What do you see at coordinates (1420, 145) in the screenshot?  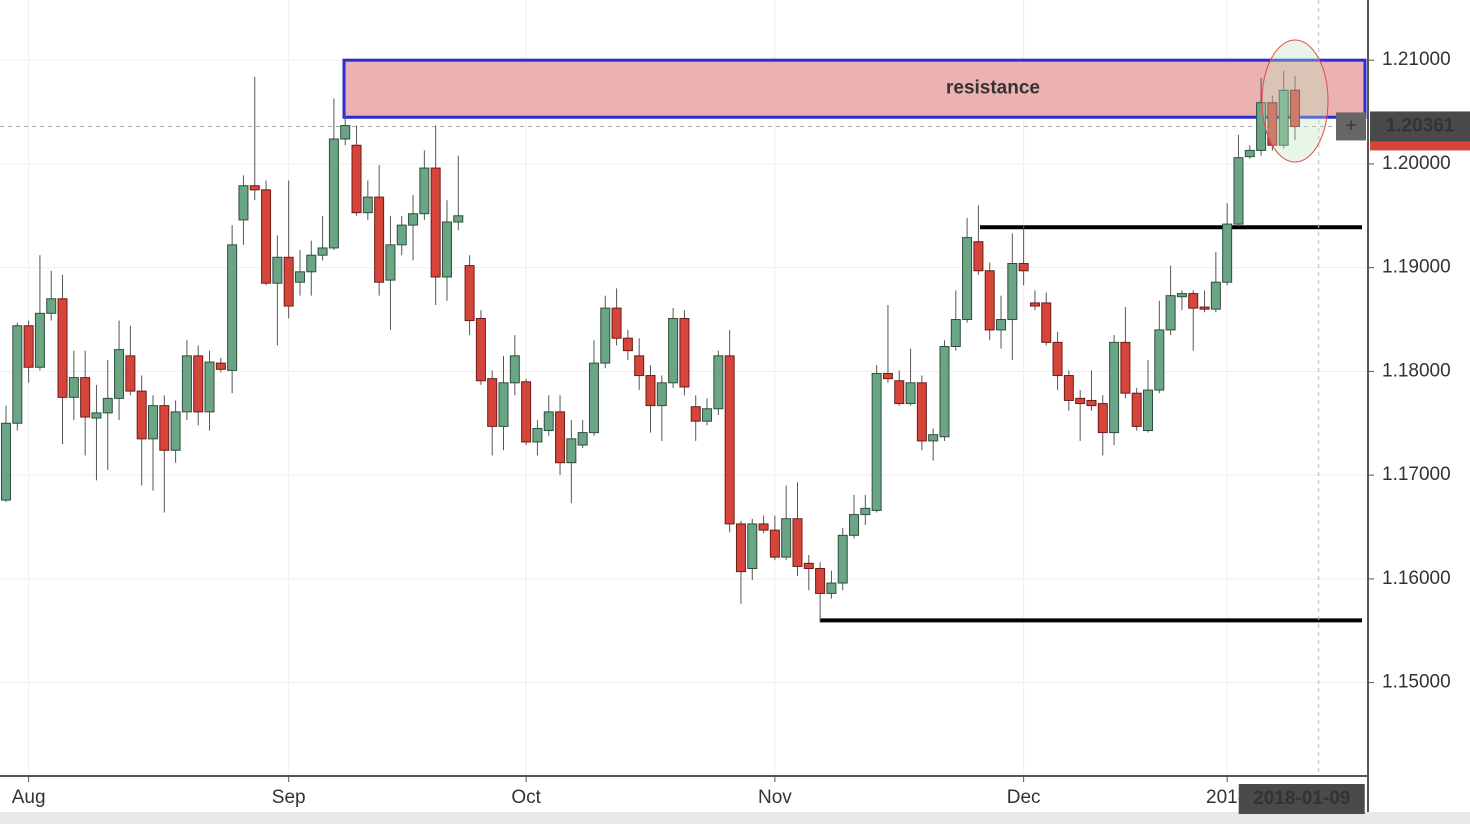 I see `price-tag-red` at bounding box center [1420, 145].